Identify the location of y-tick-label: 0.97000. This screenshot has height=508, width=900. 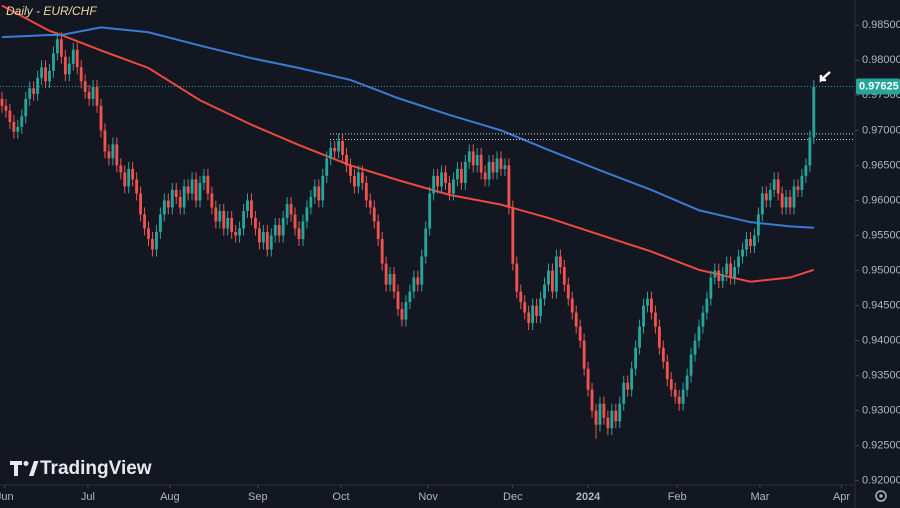
(881, 130).